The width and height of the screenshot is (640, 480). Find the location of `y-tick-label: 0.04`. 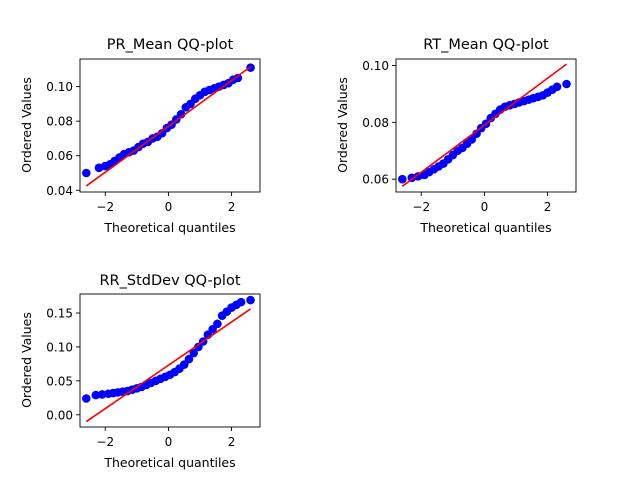

y-tick-label: 0.04 is located at coordinates (59, 191).